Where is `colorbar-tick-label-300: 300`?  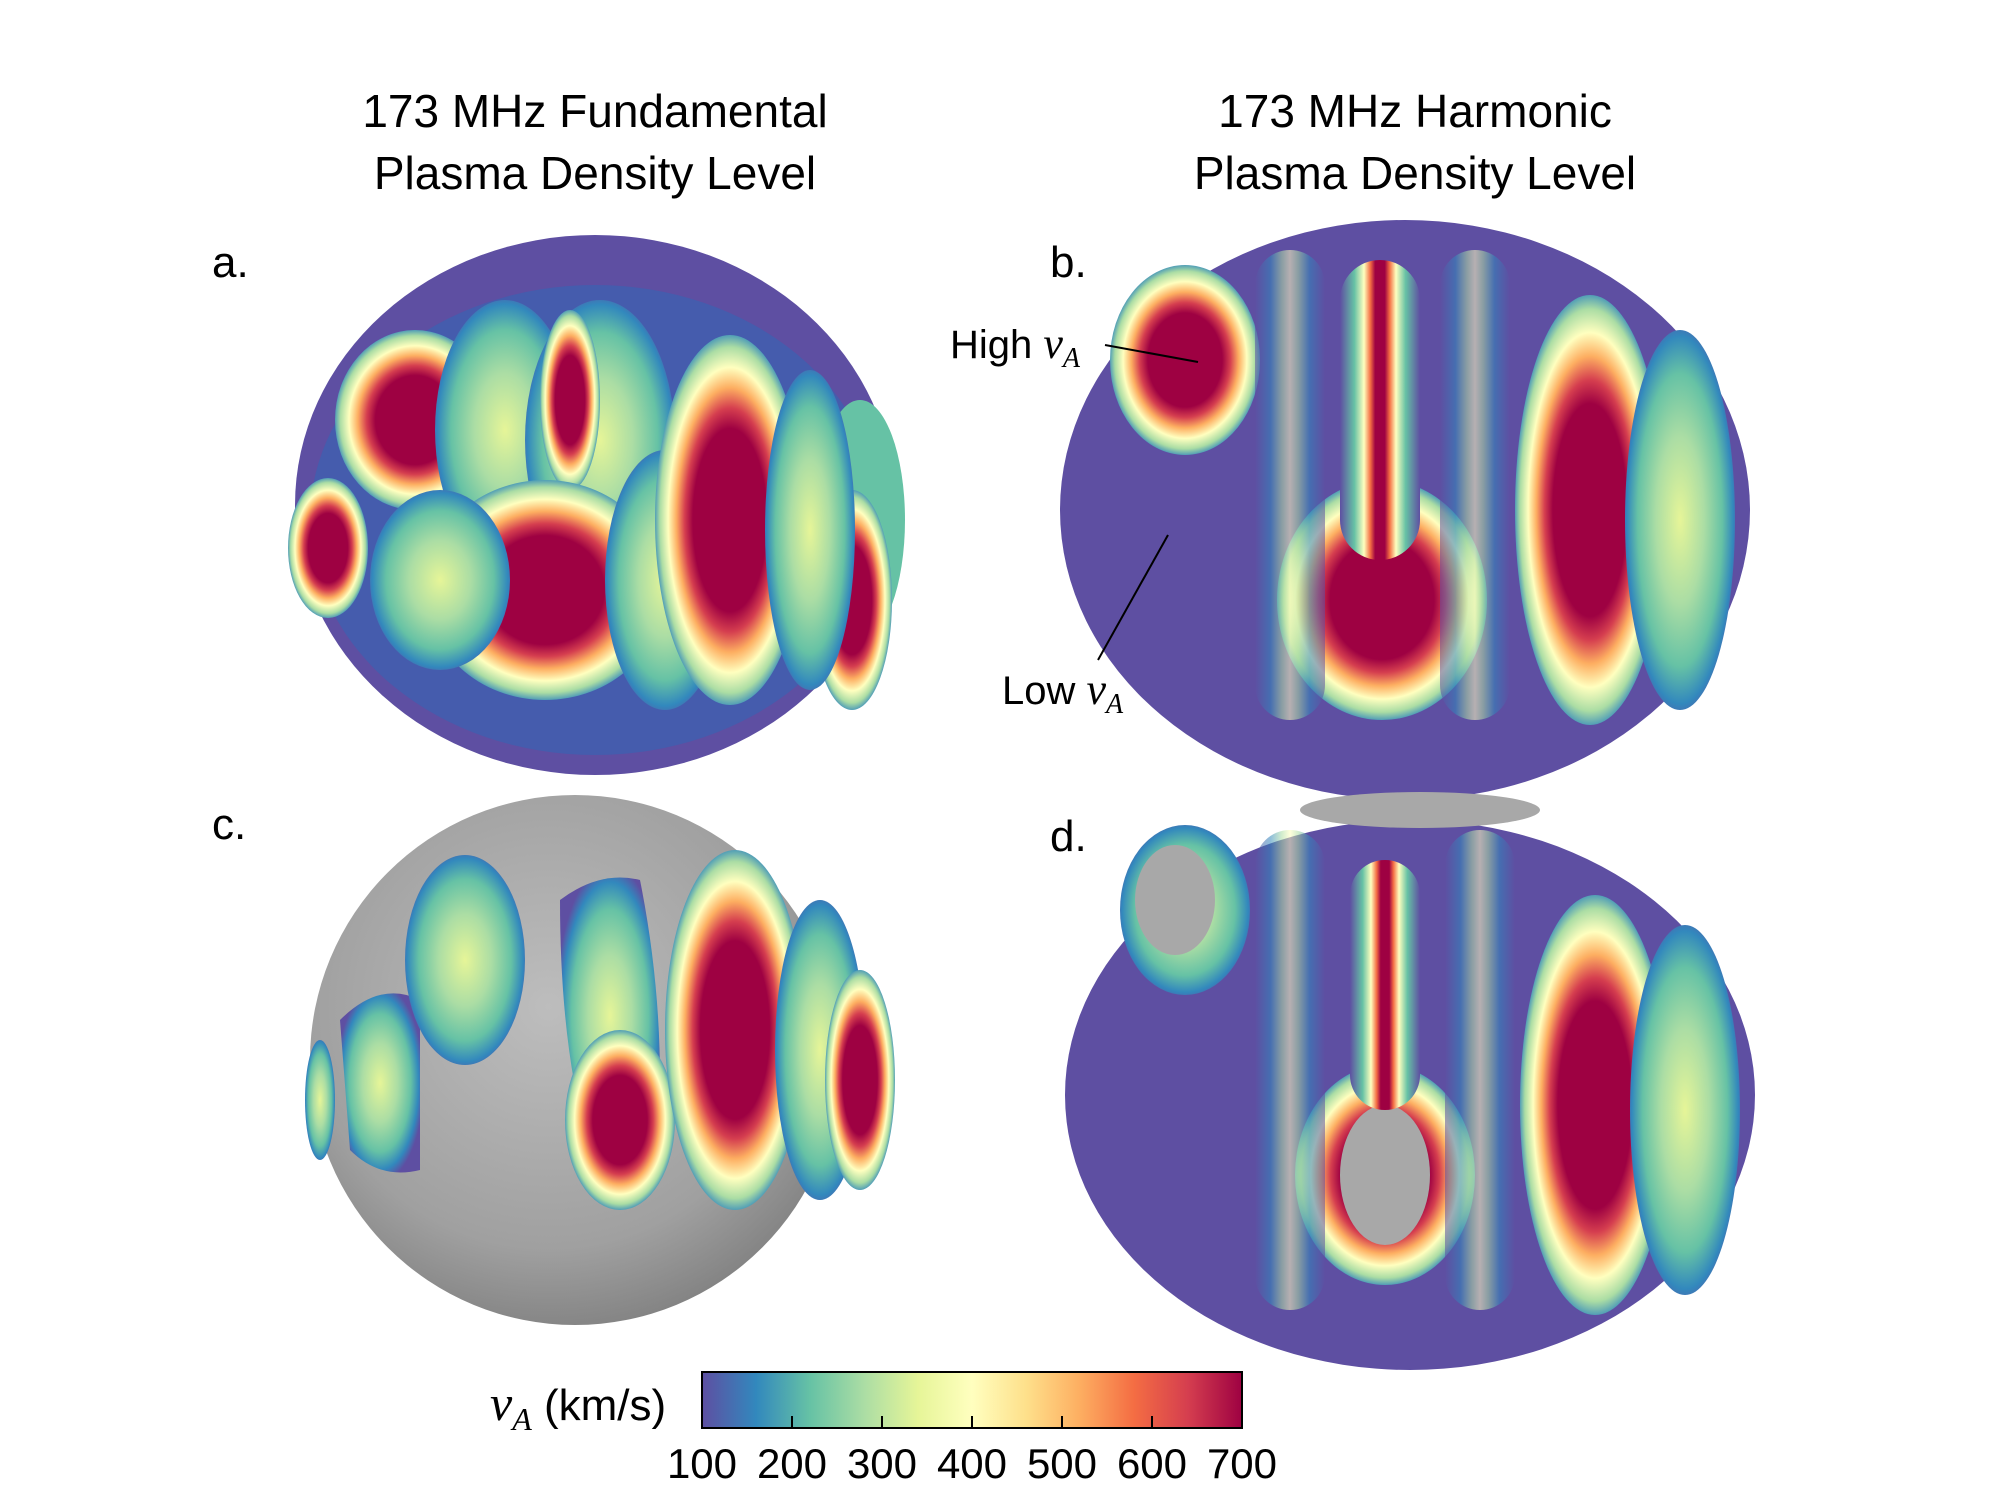
colorbar-tick-label-300: 300 is located at coordinates (882, 1463).